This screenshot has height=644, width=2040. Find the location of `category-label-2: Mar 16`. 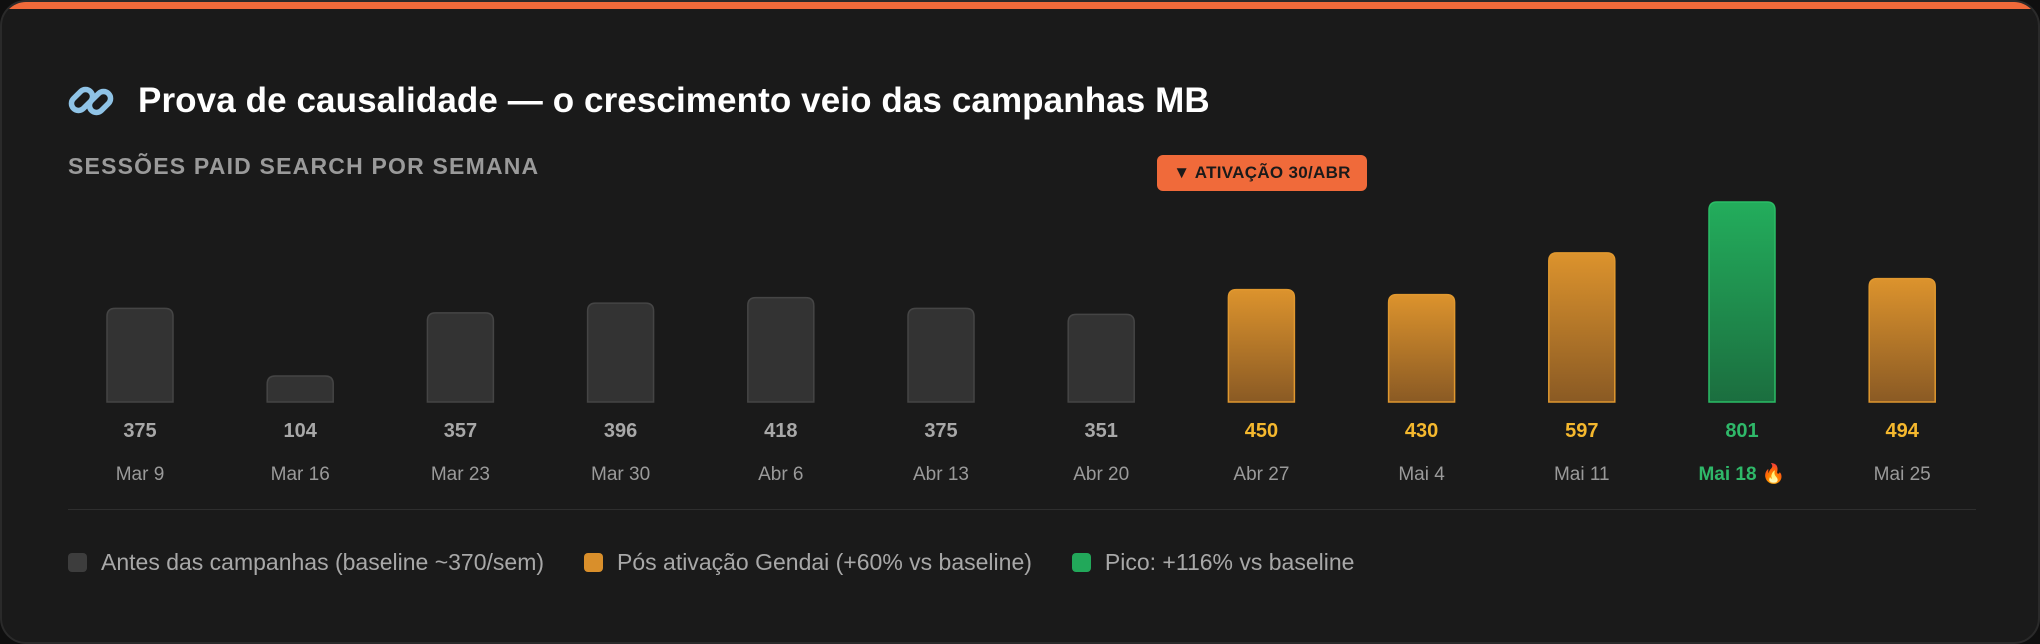

category-label-2: Mar 16 is located at coordinates (300, 474).